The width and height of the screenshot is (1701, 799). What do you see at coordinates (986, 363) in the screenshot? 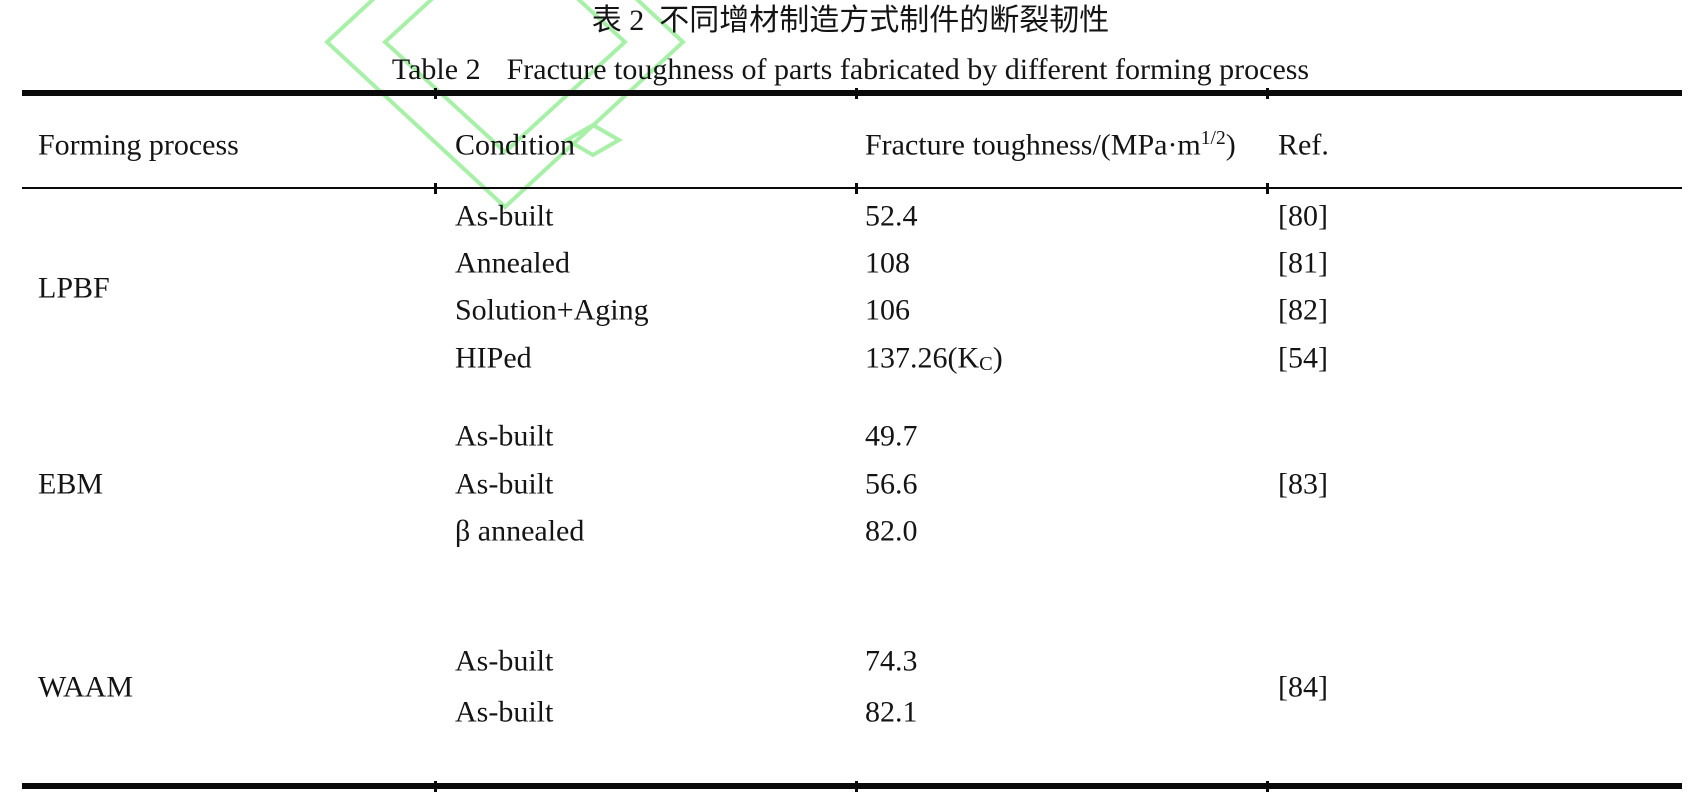
I see `toughness-subscript: C` at bounding box center [986, 363].